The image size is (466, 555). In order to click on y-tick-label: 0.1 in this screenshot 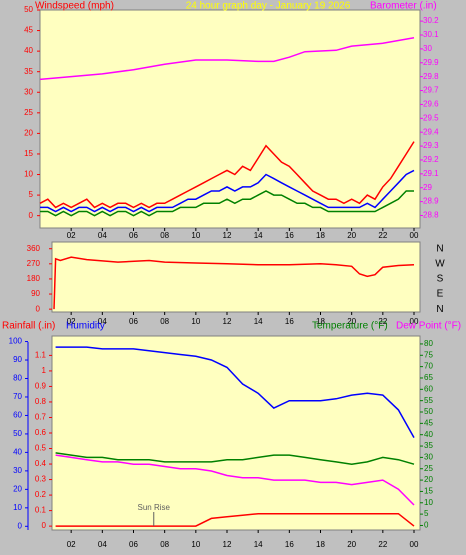, I will do `click(41, 510)`.